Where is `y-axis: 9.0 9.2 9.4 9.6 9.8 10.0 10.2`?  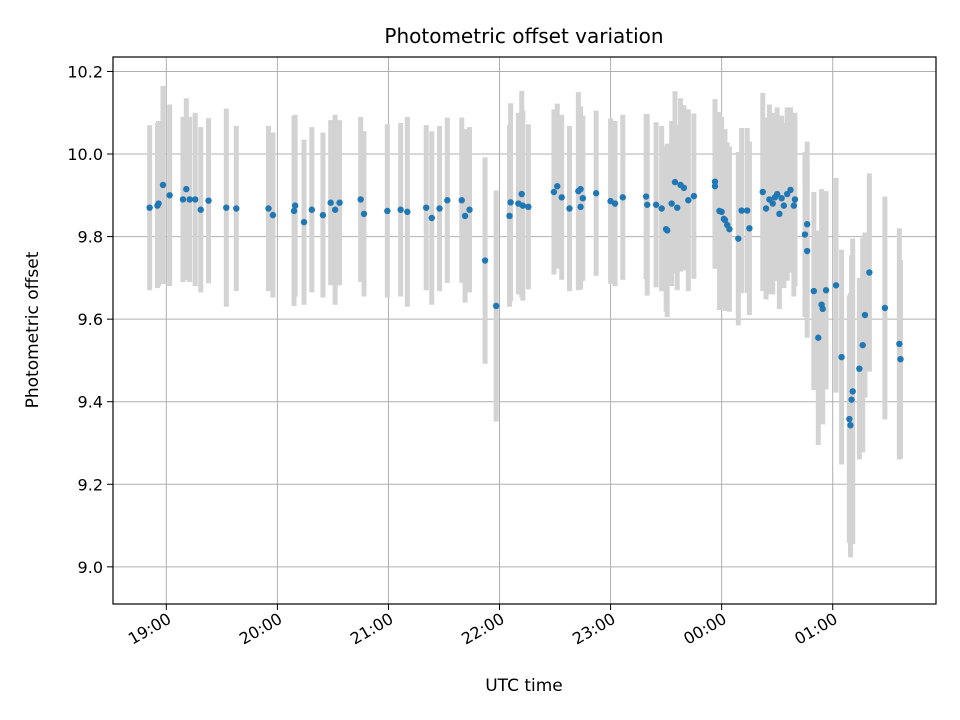 y-axis: 9.0 9.2 9.4 9.6 9.8 10.0 10.2 is located at coordinates (90, 319).